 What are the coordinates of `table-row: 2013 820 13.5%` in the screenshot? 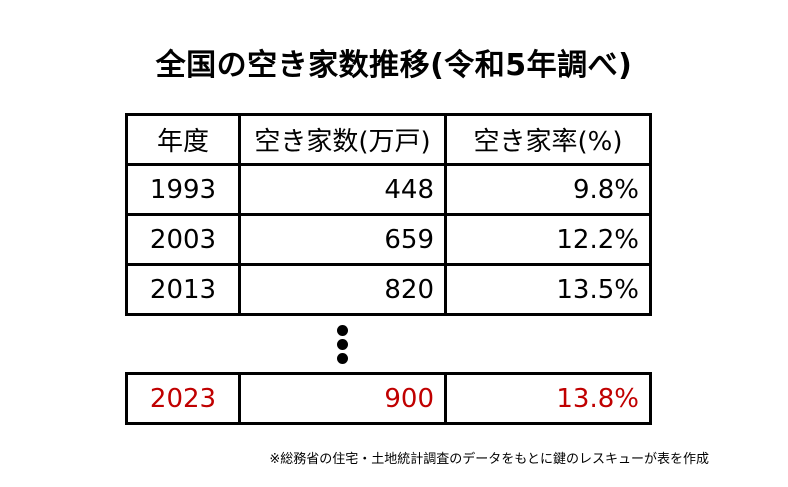 It's located at (388, 289).